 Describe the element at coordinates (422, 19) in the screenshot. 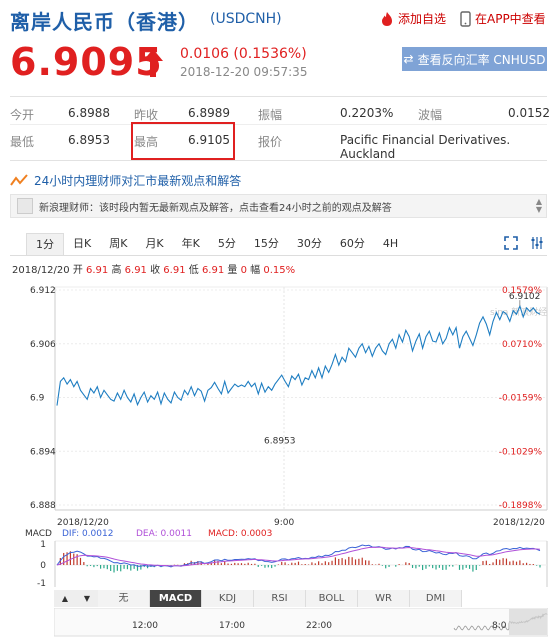

I see `add-watchlist-label: 添加自选` at that location.